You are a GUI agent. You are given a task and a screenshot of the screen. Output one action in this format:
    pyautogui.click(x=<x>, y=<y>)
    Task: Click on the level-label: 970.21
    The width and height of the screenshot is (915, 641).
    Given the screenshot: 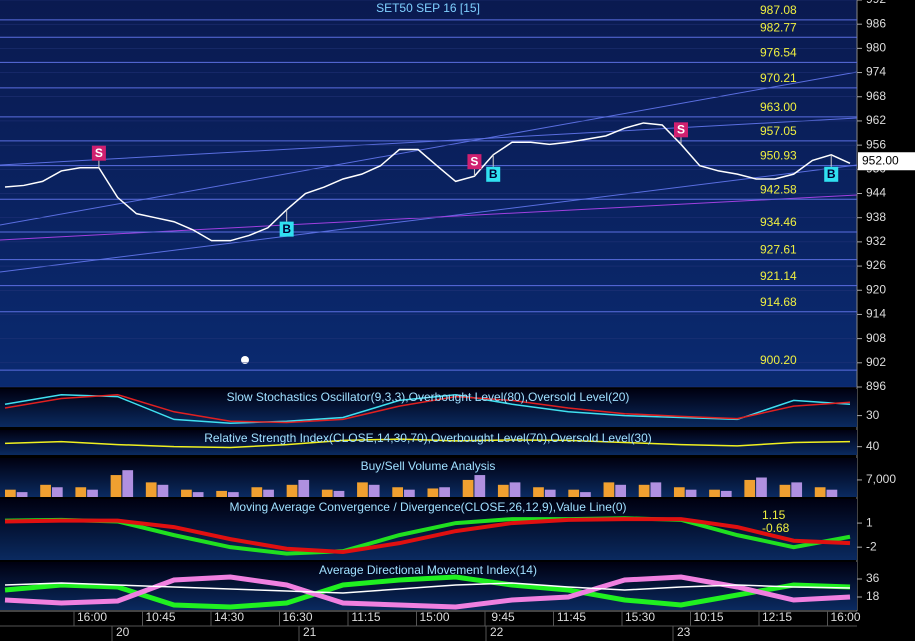 What is the action you would take?
    pyautogui.click(x=778, y=78)
    